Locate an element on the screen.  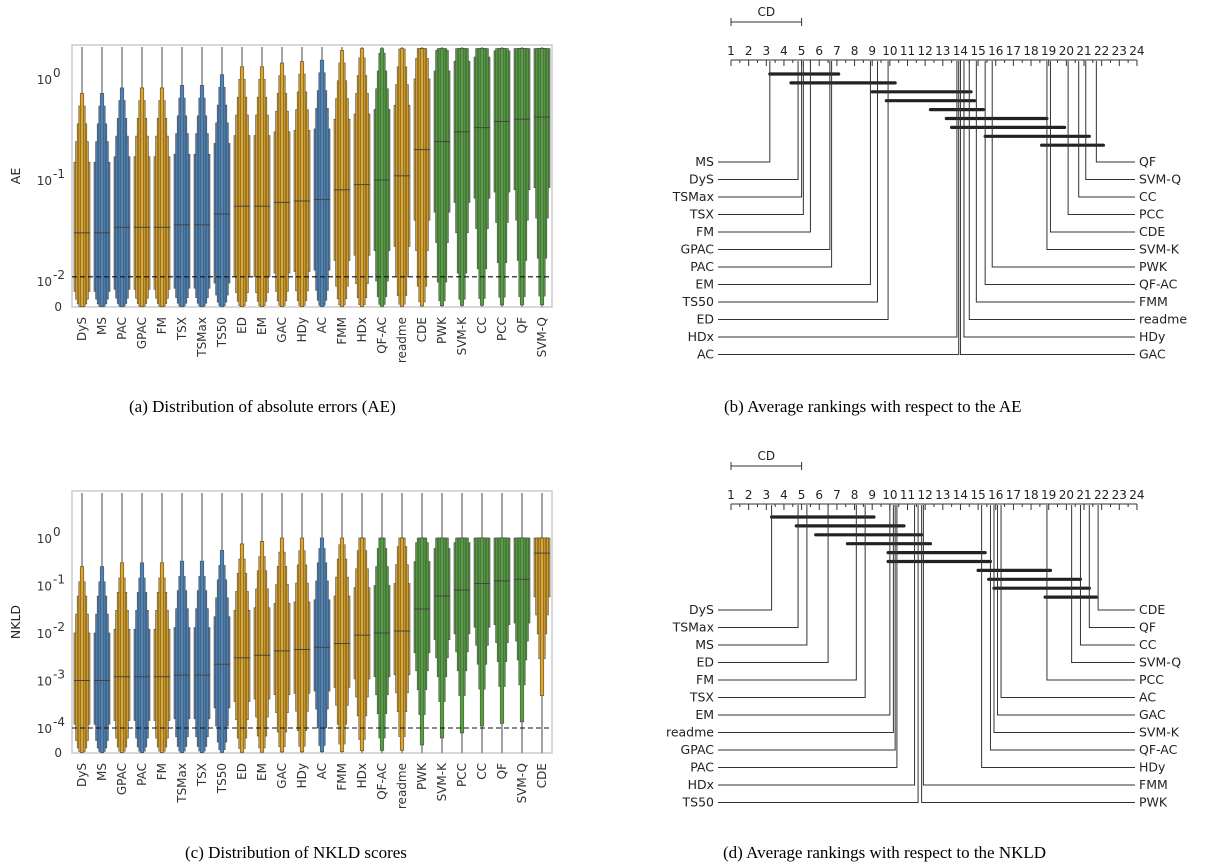
rank-axis-label: 8 is located at coordinates (855, 51).